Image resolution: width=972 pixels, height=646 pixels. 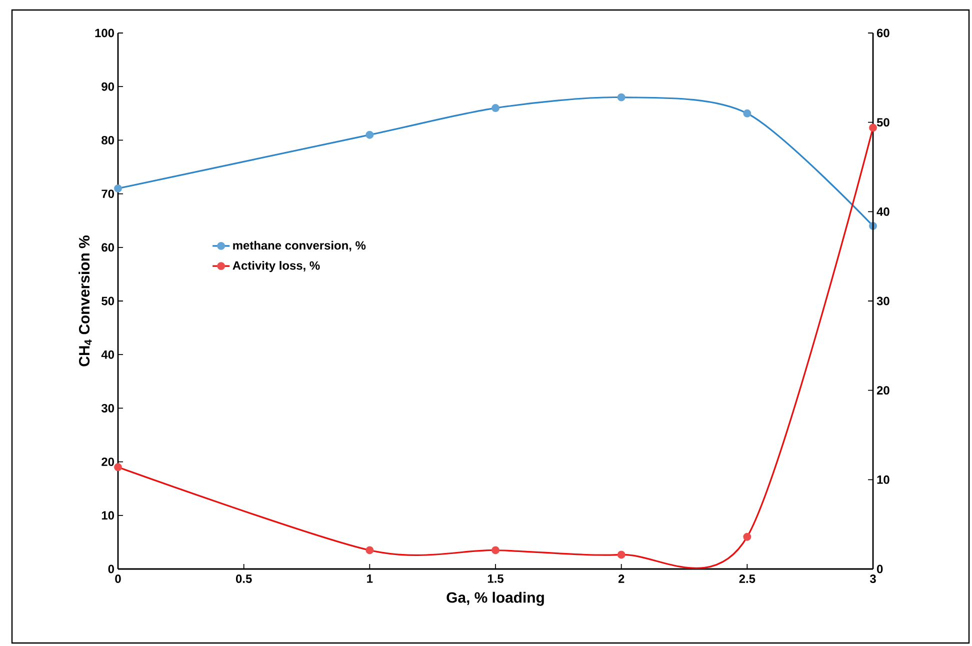 What do you see at coordinates (108, 140) in the screenshot?
I see `y-tick-label: 80` at bounding box center [108, 140].